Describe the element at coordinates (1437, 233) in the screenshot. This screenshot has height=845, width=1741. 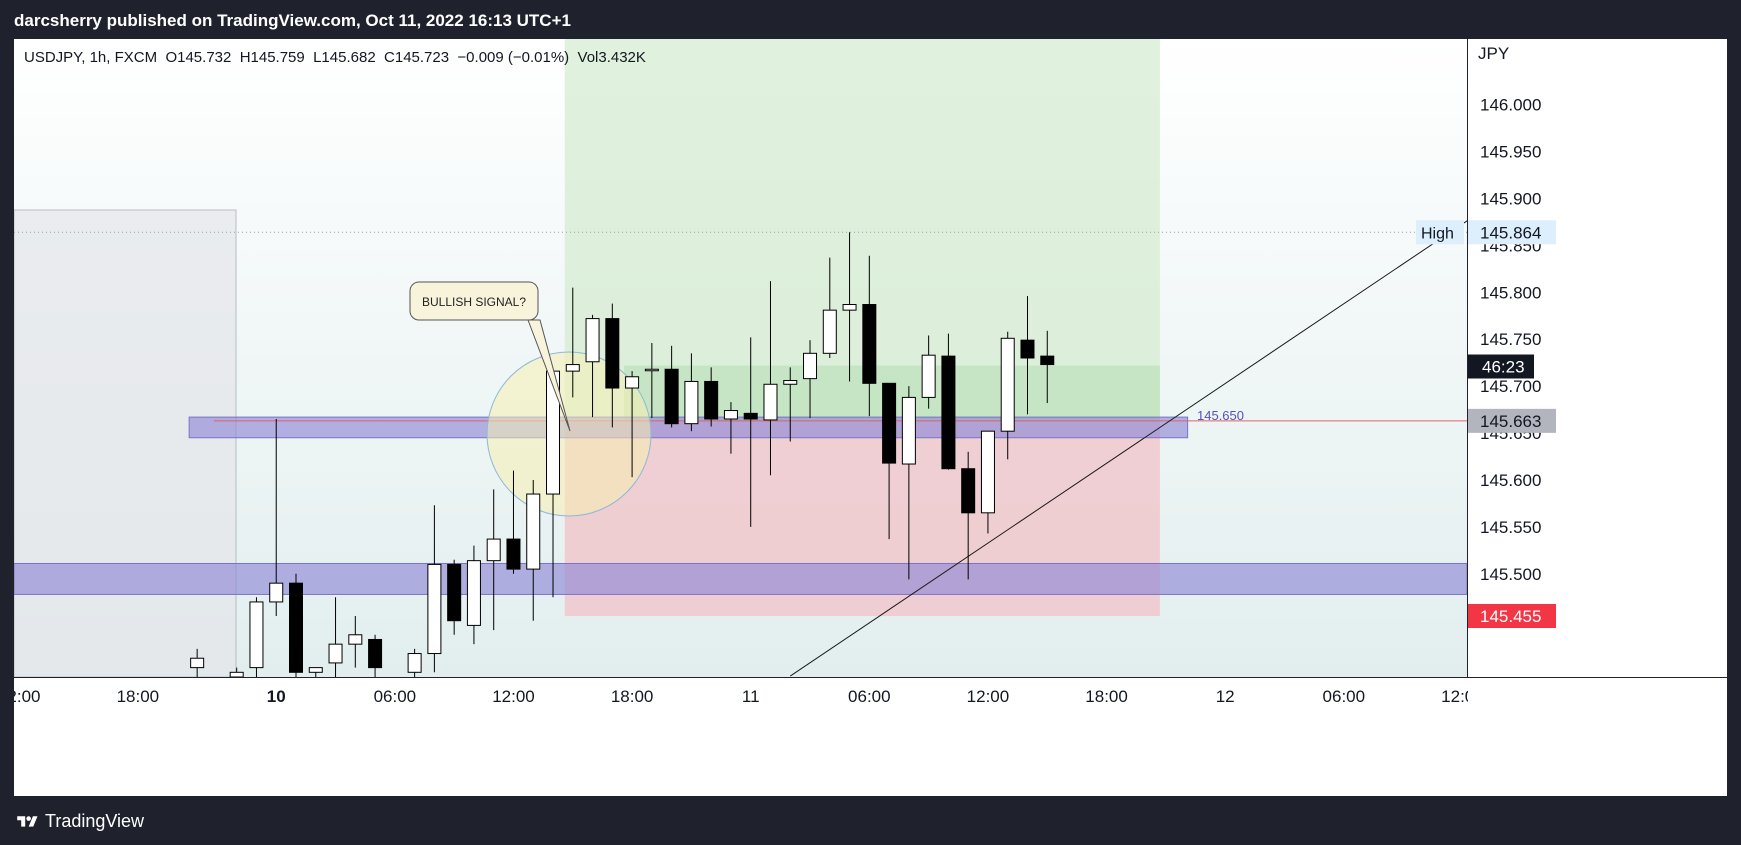
I see `high-label: High` at that location.